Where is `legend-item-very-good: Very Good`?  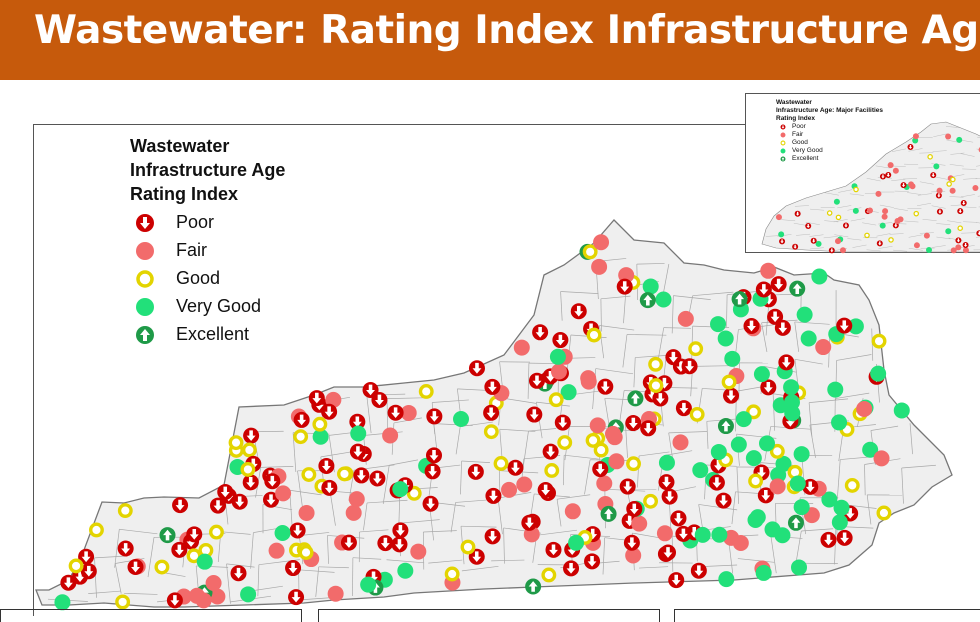 legend-item-very-good: Very Good is located at coordinates (207, 306).